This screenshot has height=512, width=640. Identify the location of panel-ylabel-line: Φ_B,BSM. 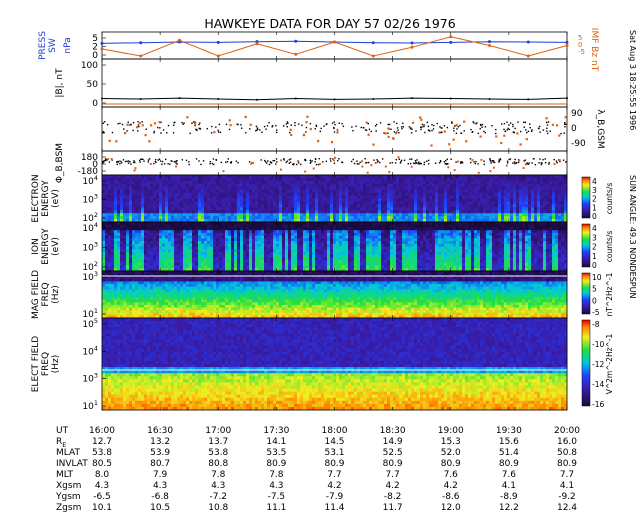
(60, 163).